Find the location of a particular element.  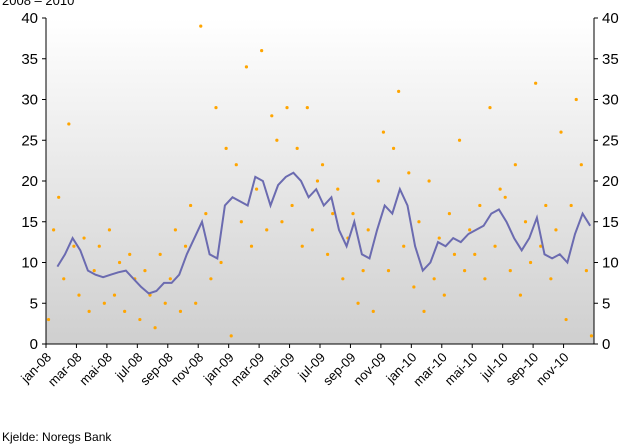

y2-tick-label: 15 is located at coordinates (610, 222).